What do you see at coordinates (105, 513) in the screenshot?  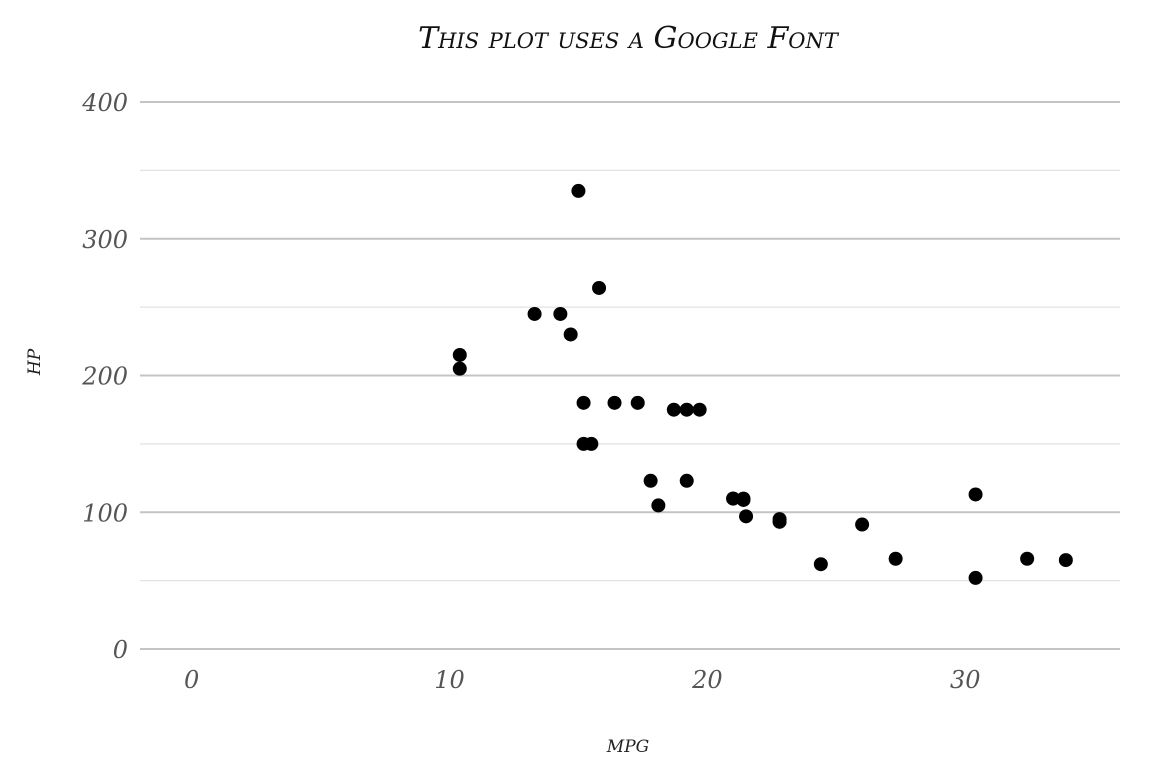 I see `y-tick-label: 100` at bounding box center [105, 513].